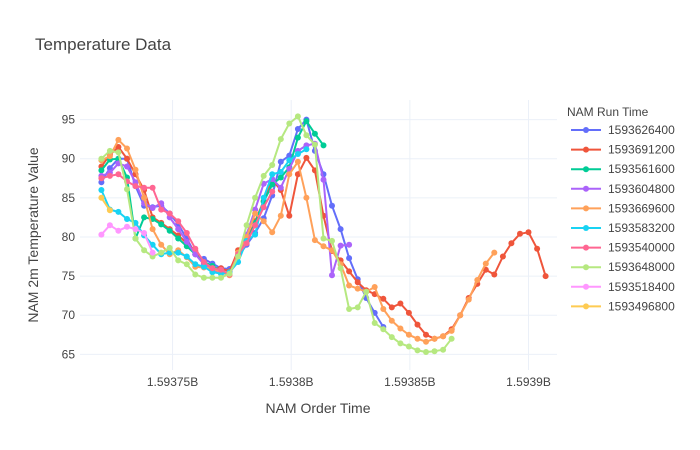  Describe the element at coordinates (623, 248) in the screenshot. I see `legend-item: 1593540000` at that location.